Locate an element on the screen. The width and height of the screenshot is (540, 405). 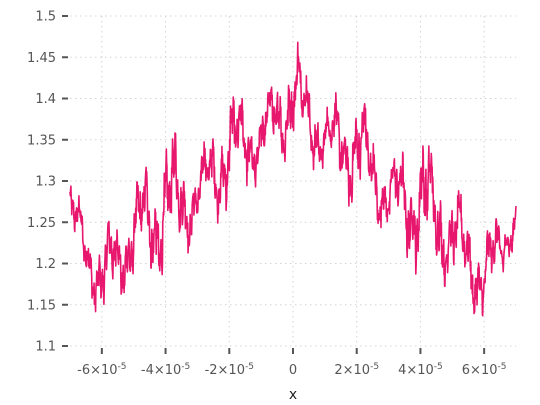
x-tick-label: 6×10⁻⁵ is located at coordinates (484, 370).